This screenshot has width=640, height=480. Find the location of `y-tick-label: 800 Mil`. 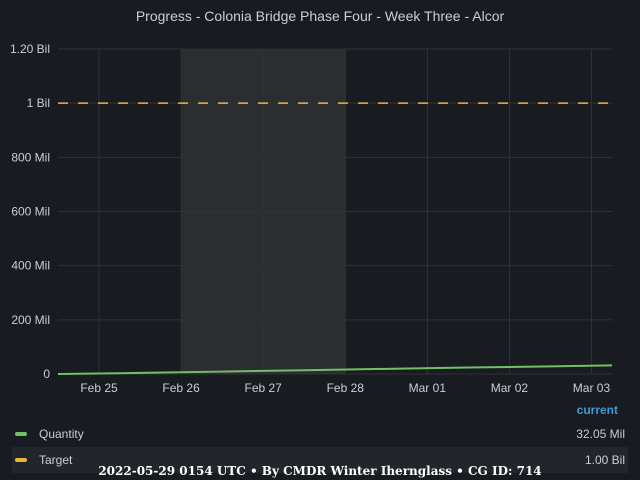

y-tick-label: 800 Mil is located at coordinates (30, 157).